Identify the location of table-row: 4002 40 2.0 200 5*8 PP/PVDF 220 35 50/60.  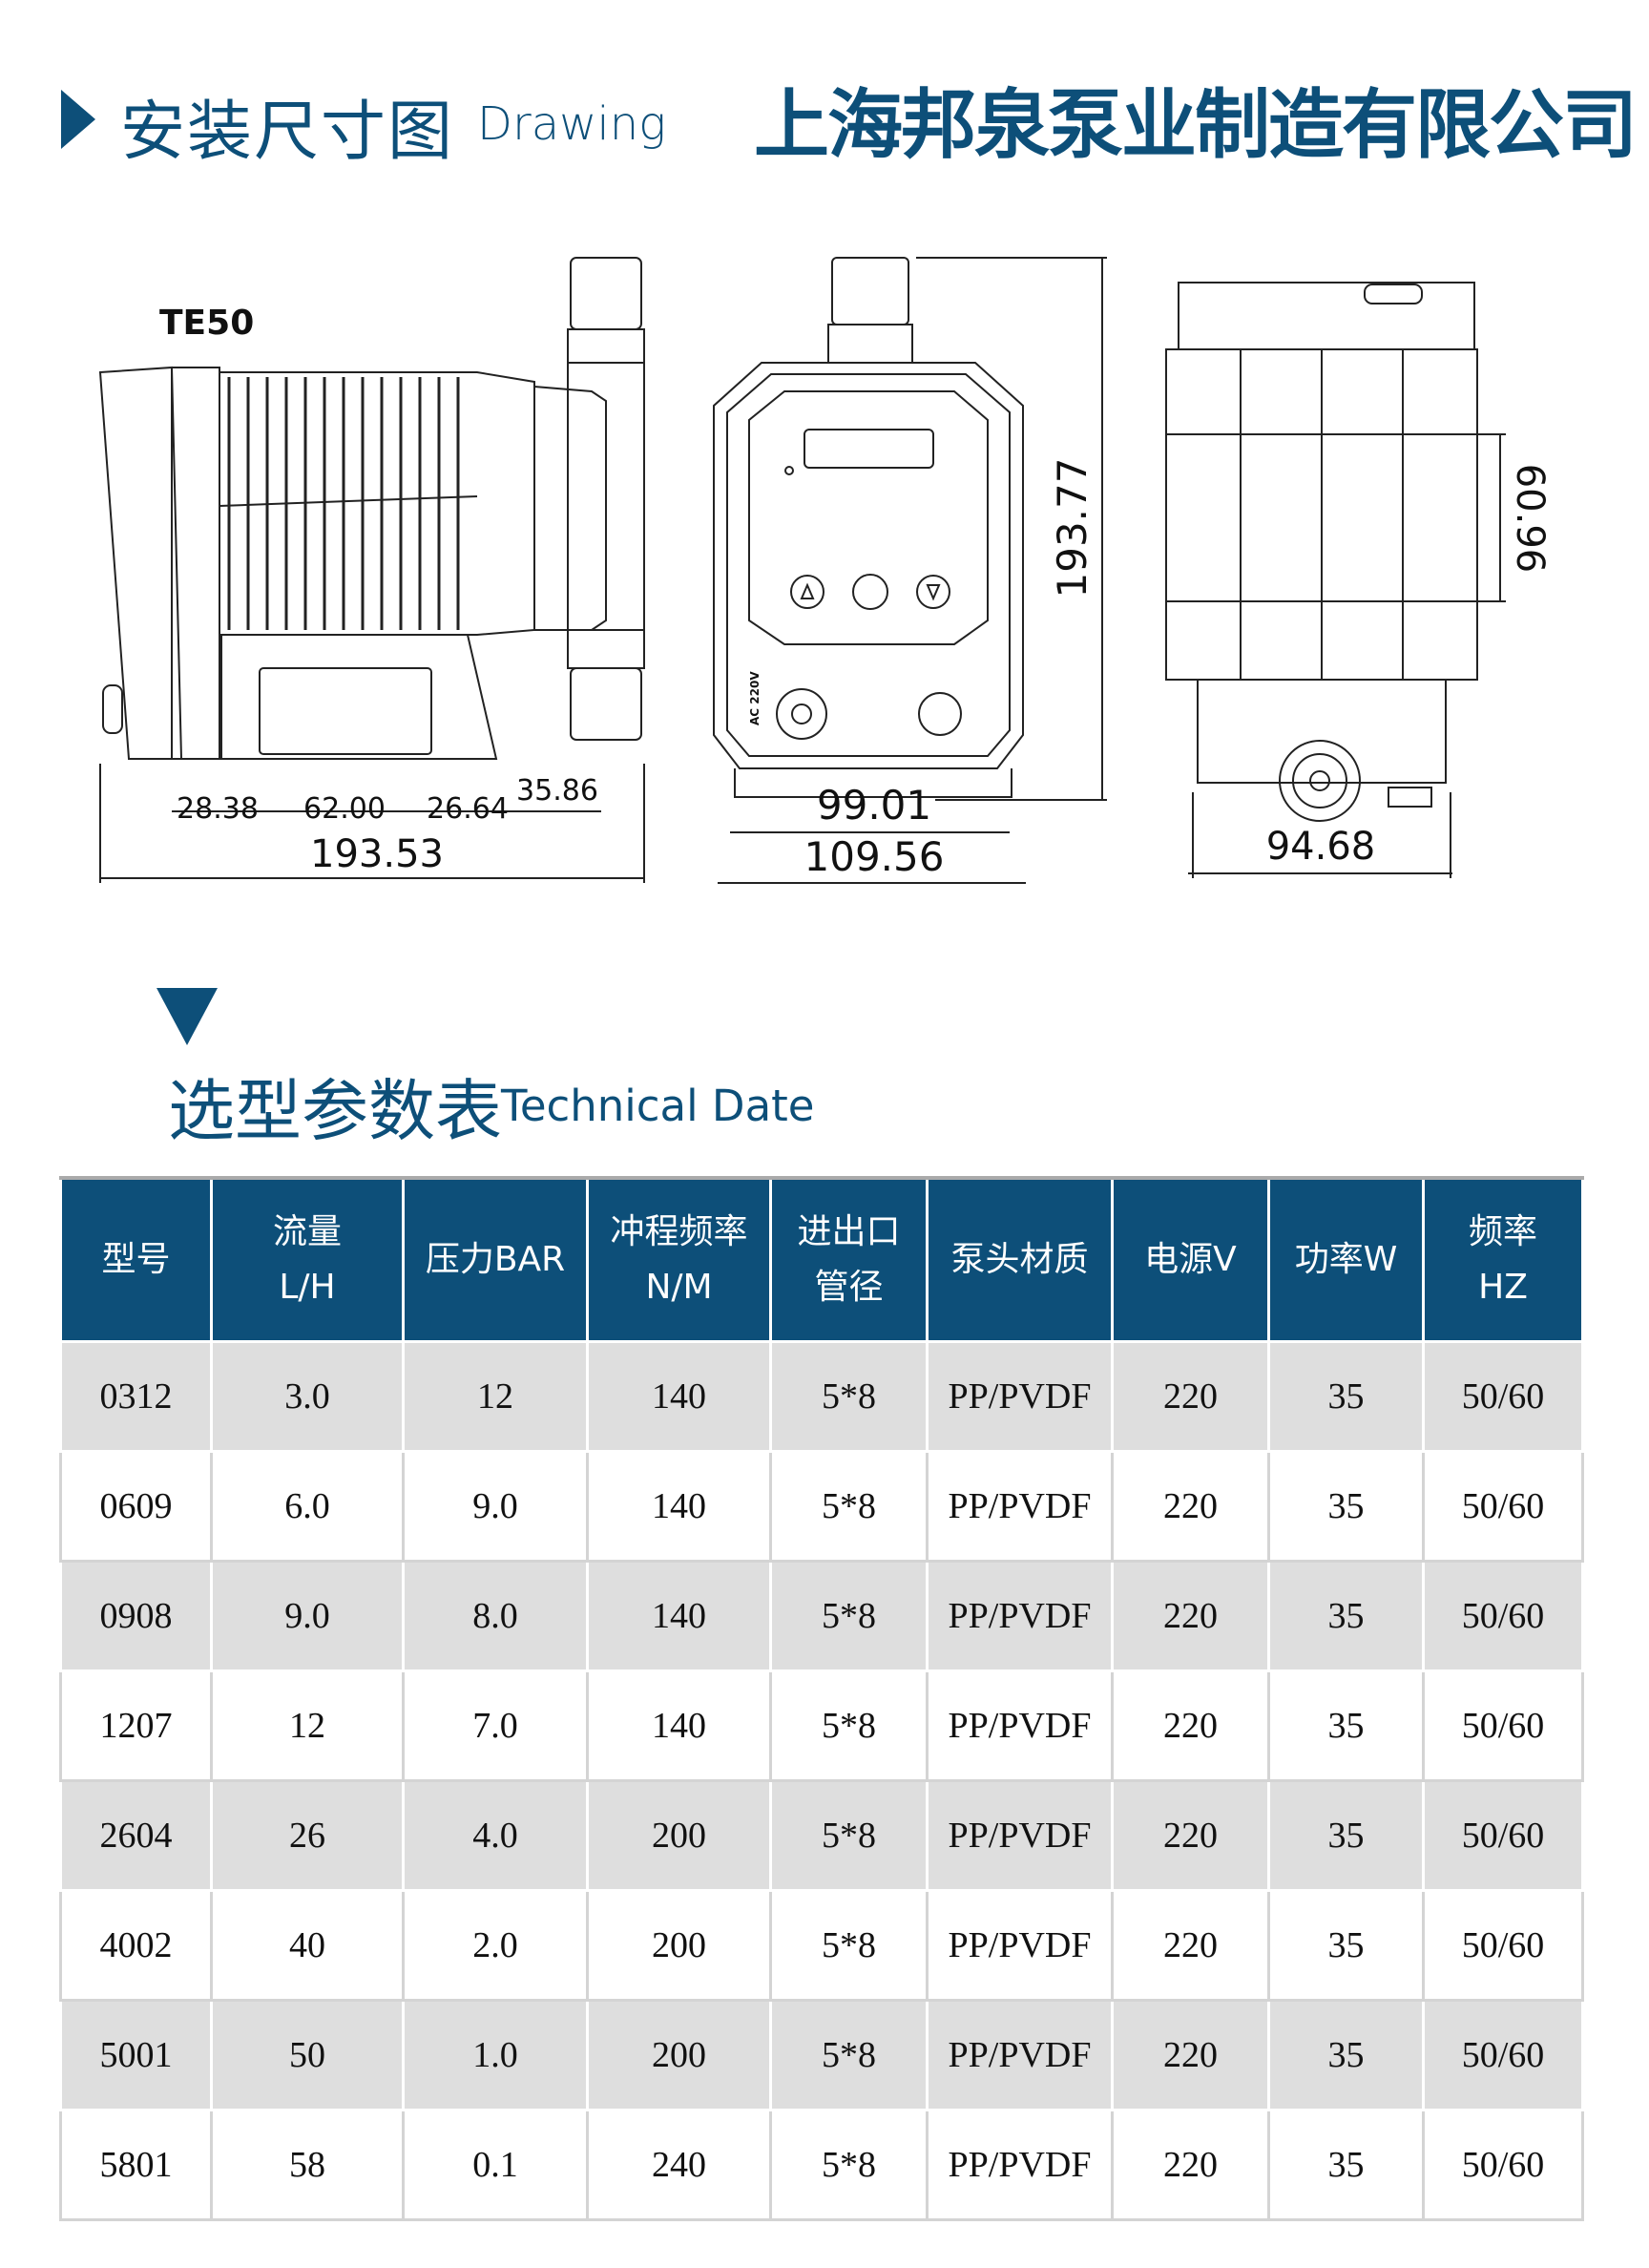
(821, 1946).